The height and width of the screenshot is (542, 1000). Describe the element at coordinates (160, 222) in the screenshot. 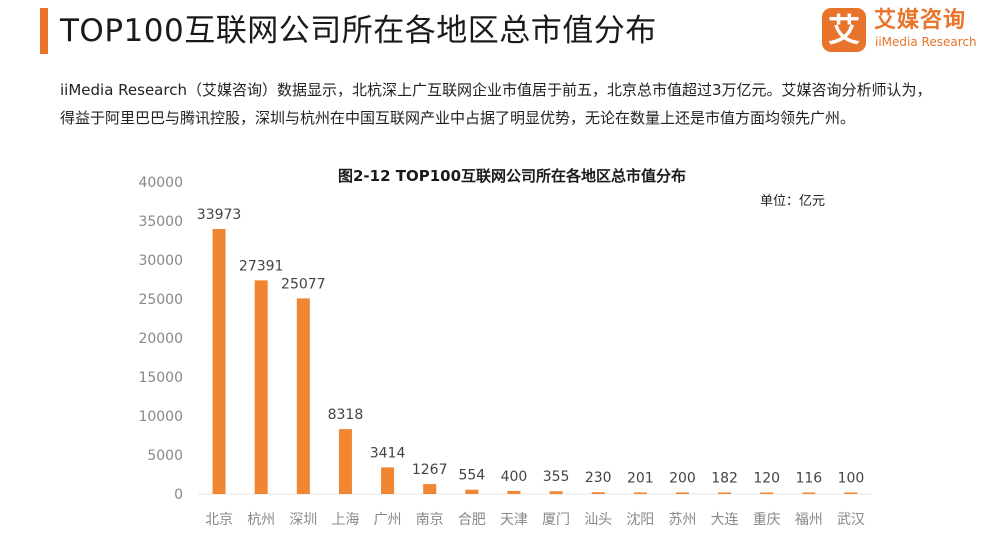

I see `y-tick-label: 35000` at that location.